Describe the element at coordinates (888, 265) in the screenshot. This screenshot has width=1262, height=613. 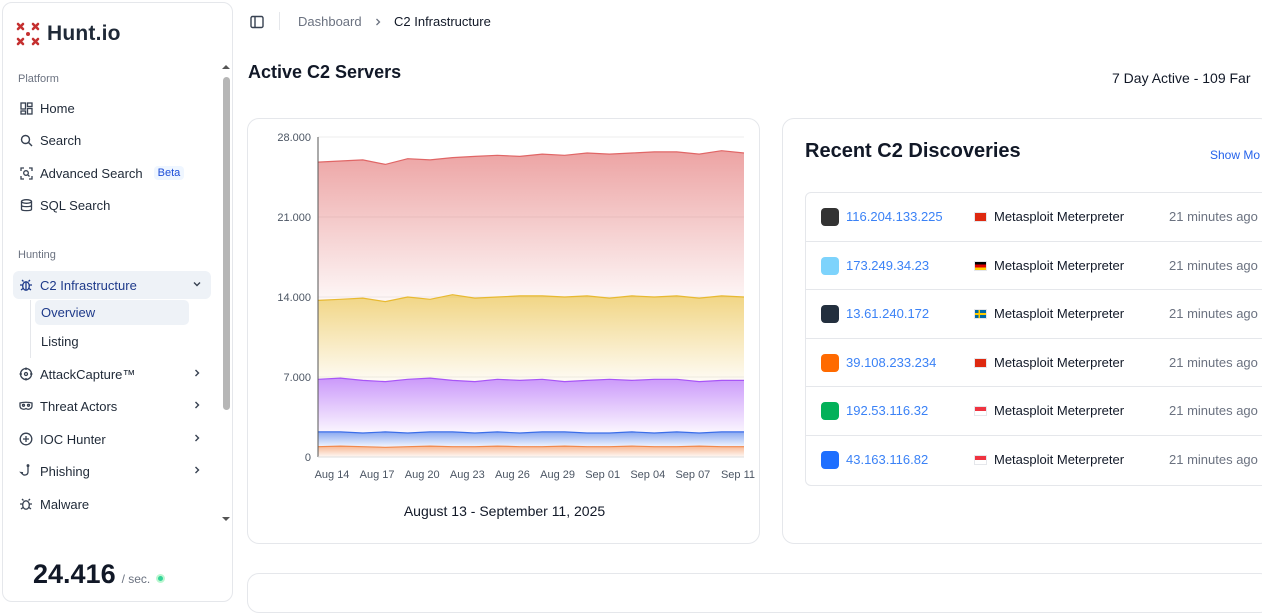
I see `ip-link: 173.249.34.23` at that location.